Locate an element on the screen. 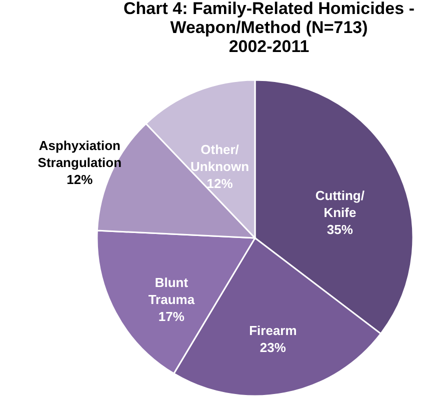 Image resolution: width=438 pixels, height=416 pixels. slice-label: Asphyxiation Strangulation is located at coordinates (80, 154).